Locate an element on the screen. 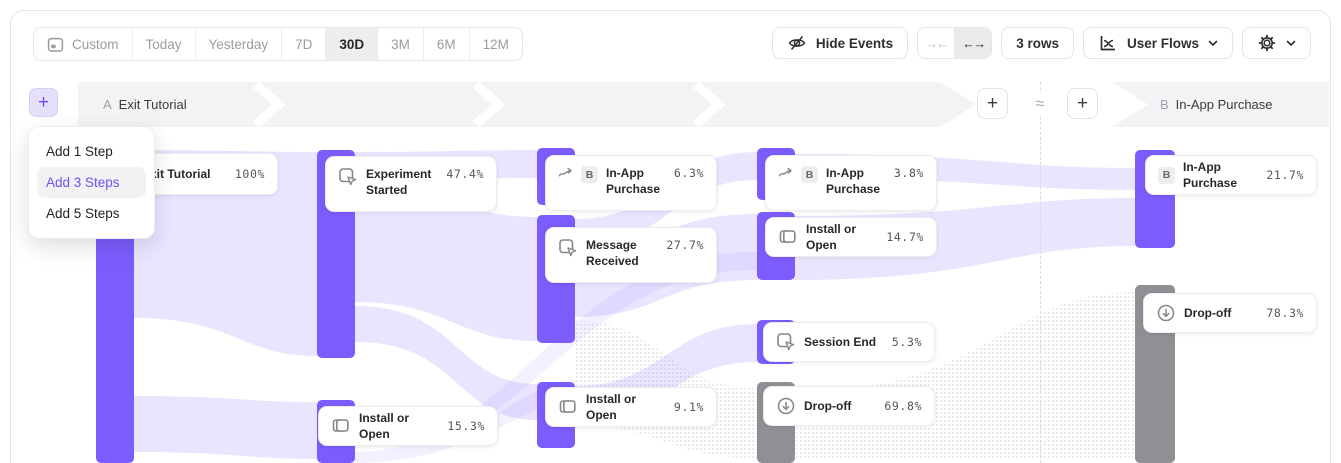  date-range-3m: 3M is located at coordinates (400, 44).